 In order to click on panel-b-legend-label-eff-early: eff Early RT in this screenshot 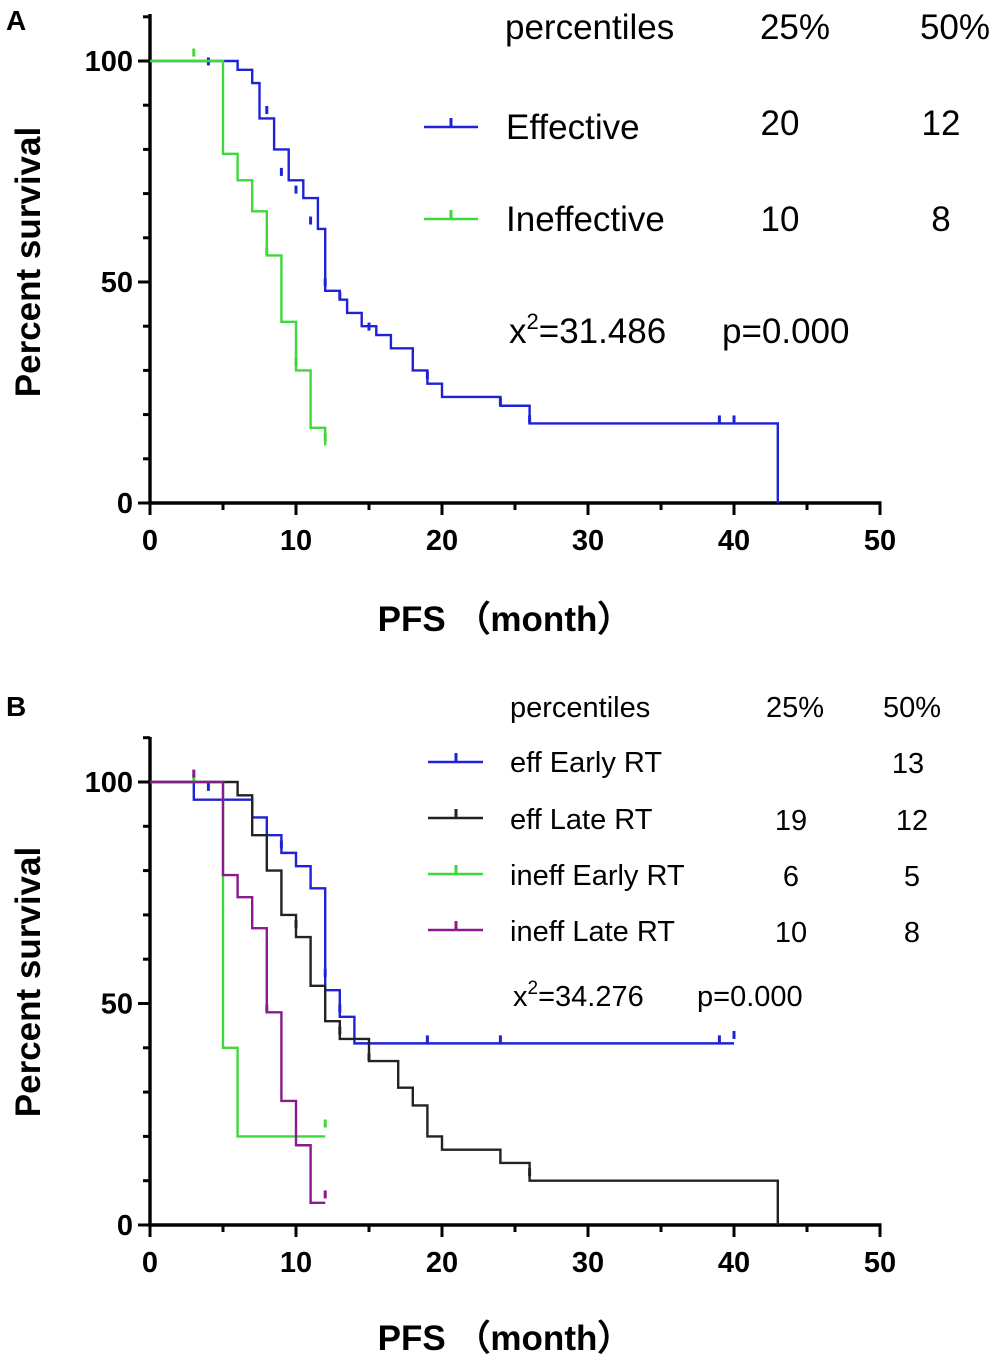, I will do `click(586, 763)`.